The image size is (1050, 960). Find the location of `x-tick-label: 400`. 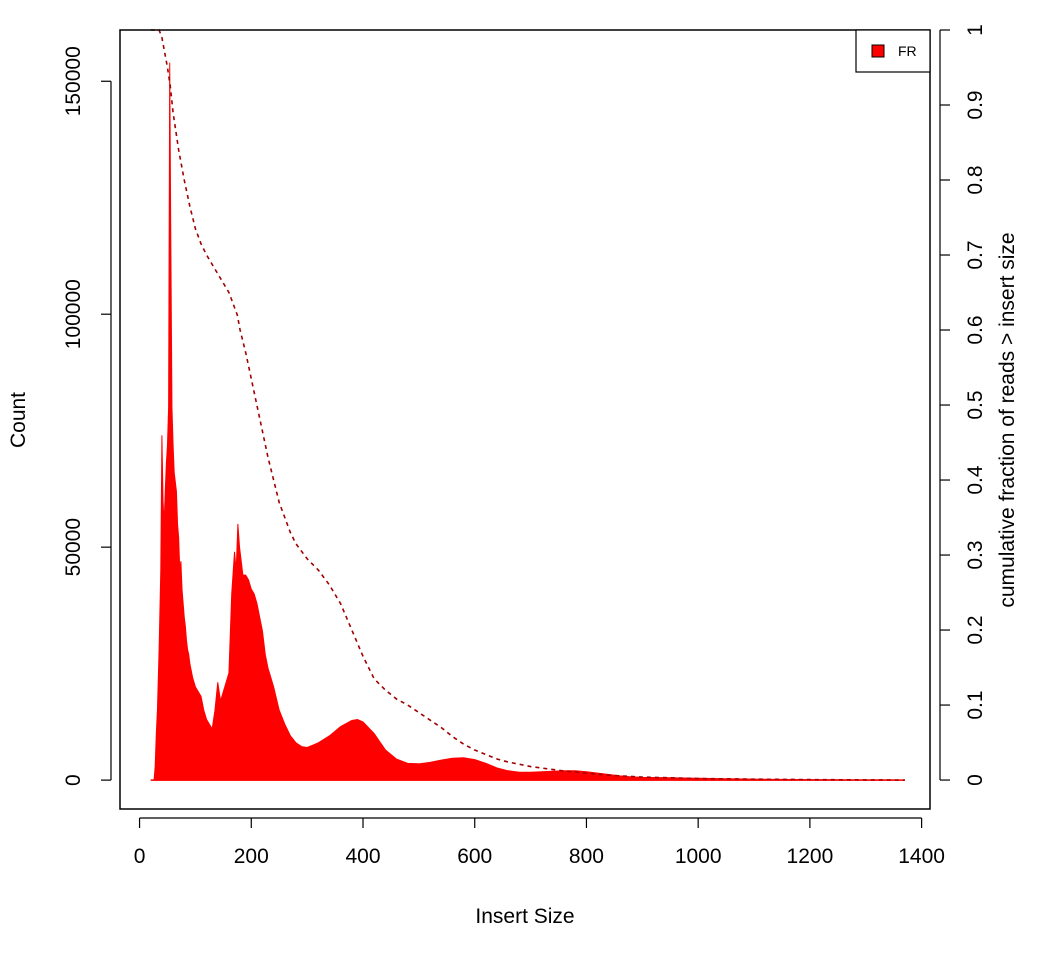

x-tick-label: 400 is located at coordinates (362, 856).